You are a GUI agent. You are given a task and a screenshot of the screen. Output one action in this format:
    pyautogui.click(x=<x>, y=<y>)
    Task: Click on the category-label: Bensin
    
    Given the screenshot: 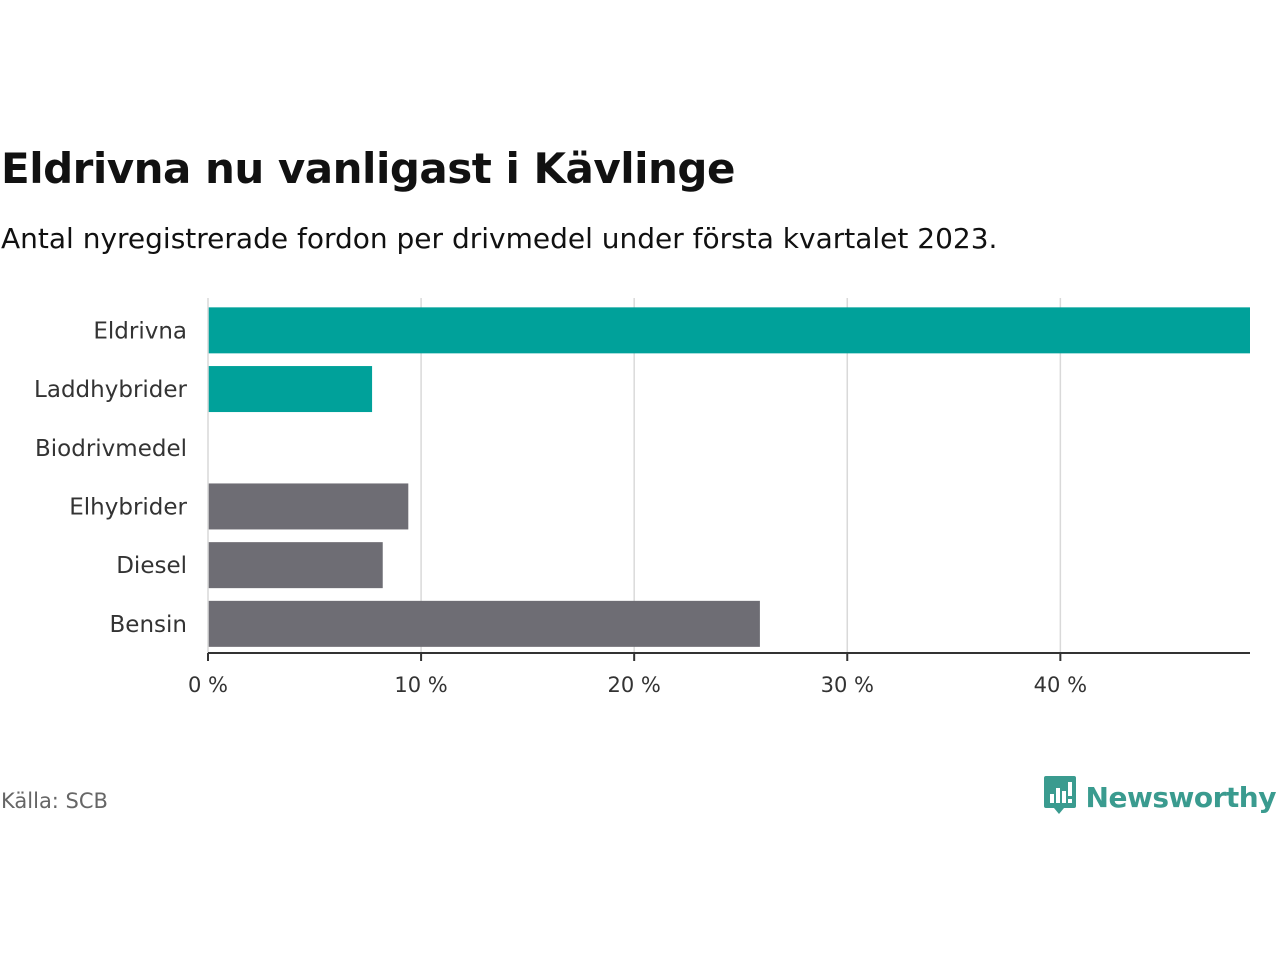 What is the action you would take?
    pyautogui.click(x=148, y=625)
    